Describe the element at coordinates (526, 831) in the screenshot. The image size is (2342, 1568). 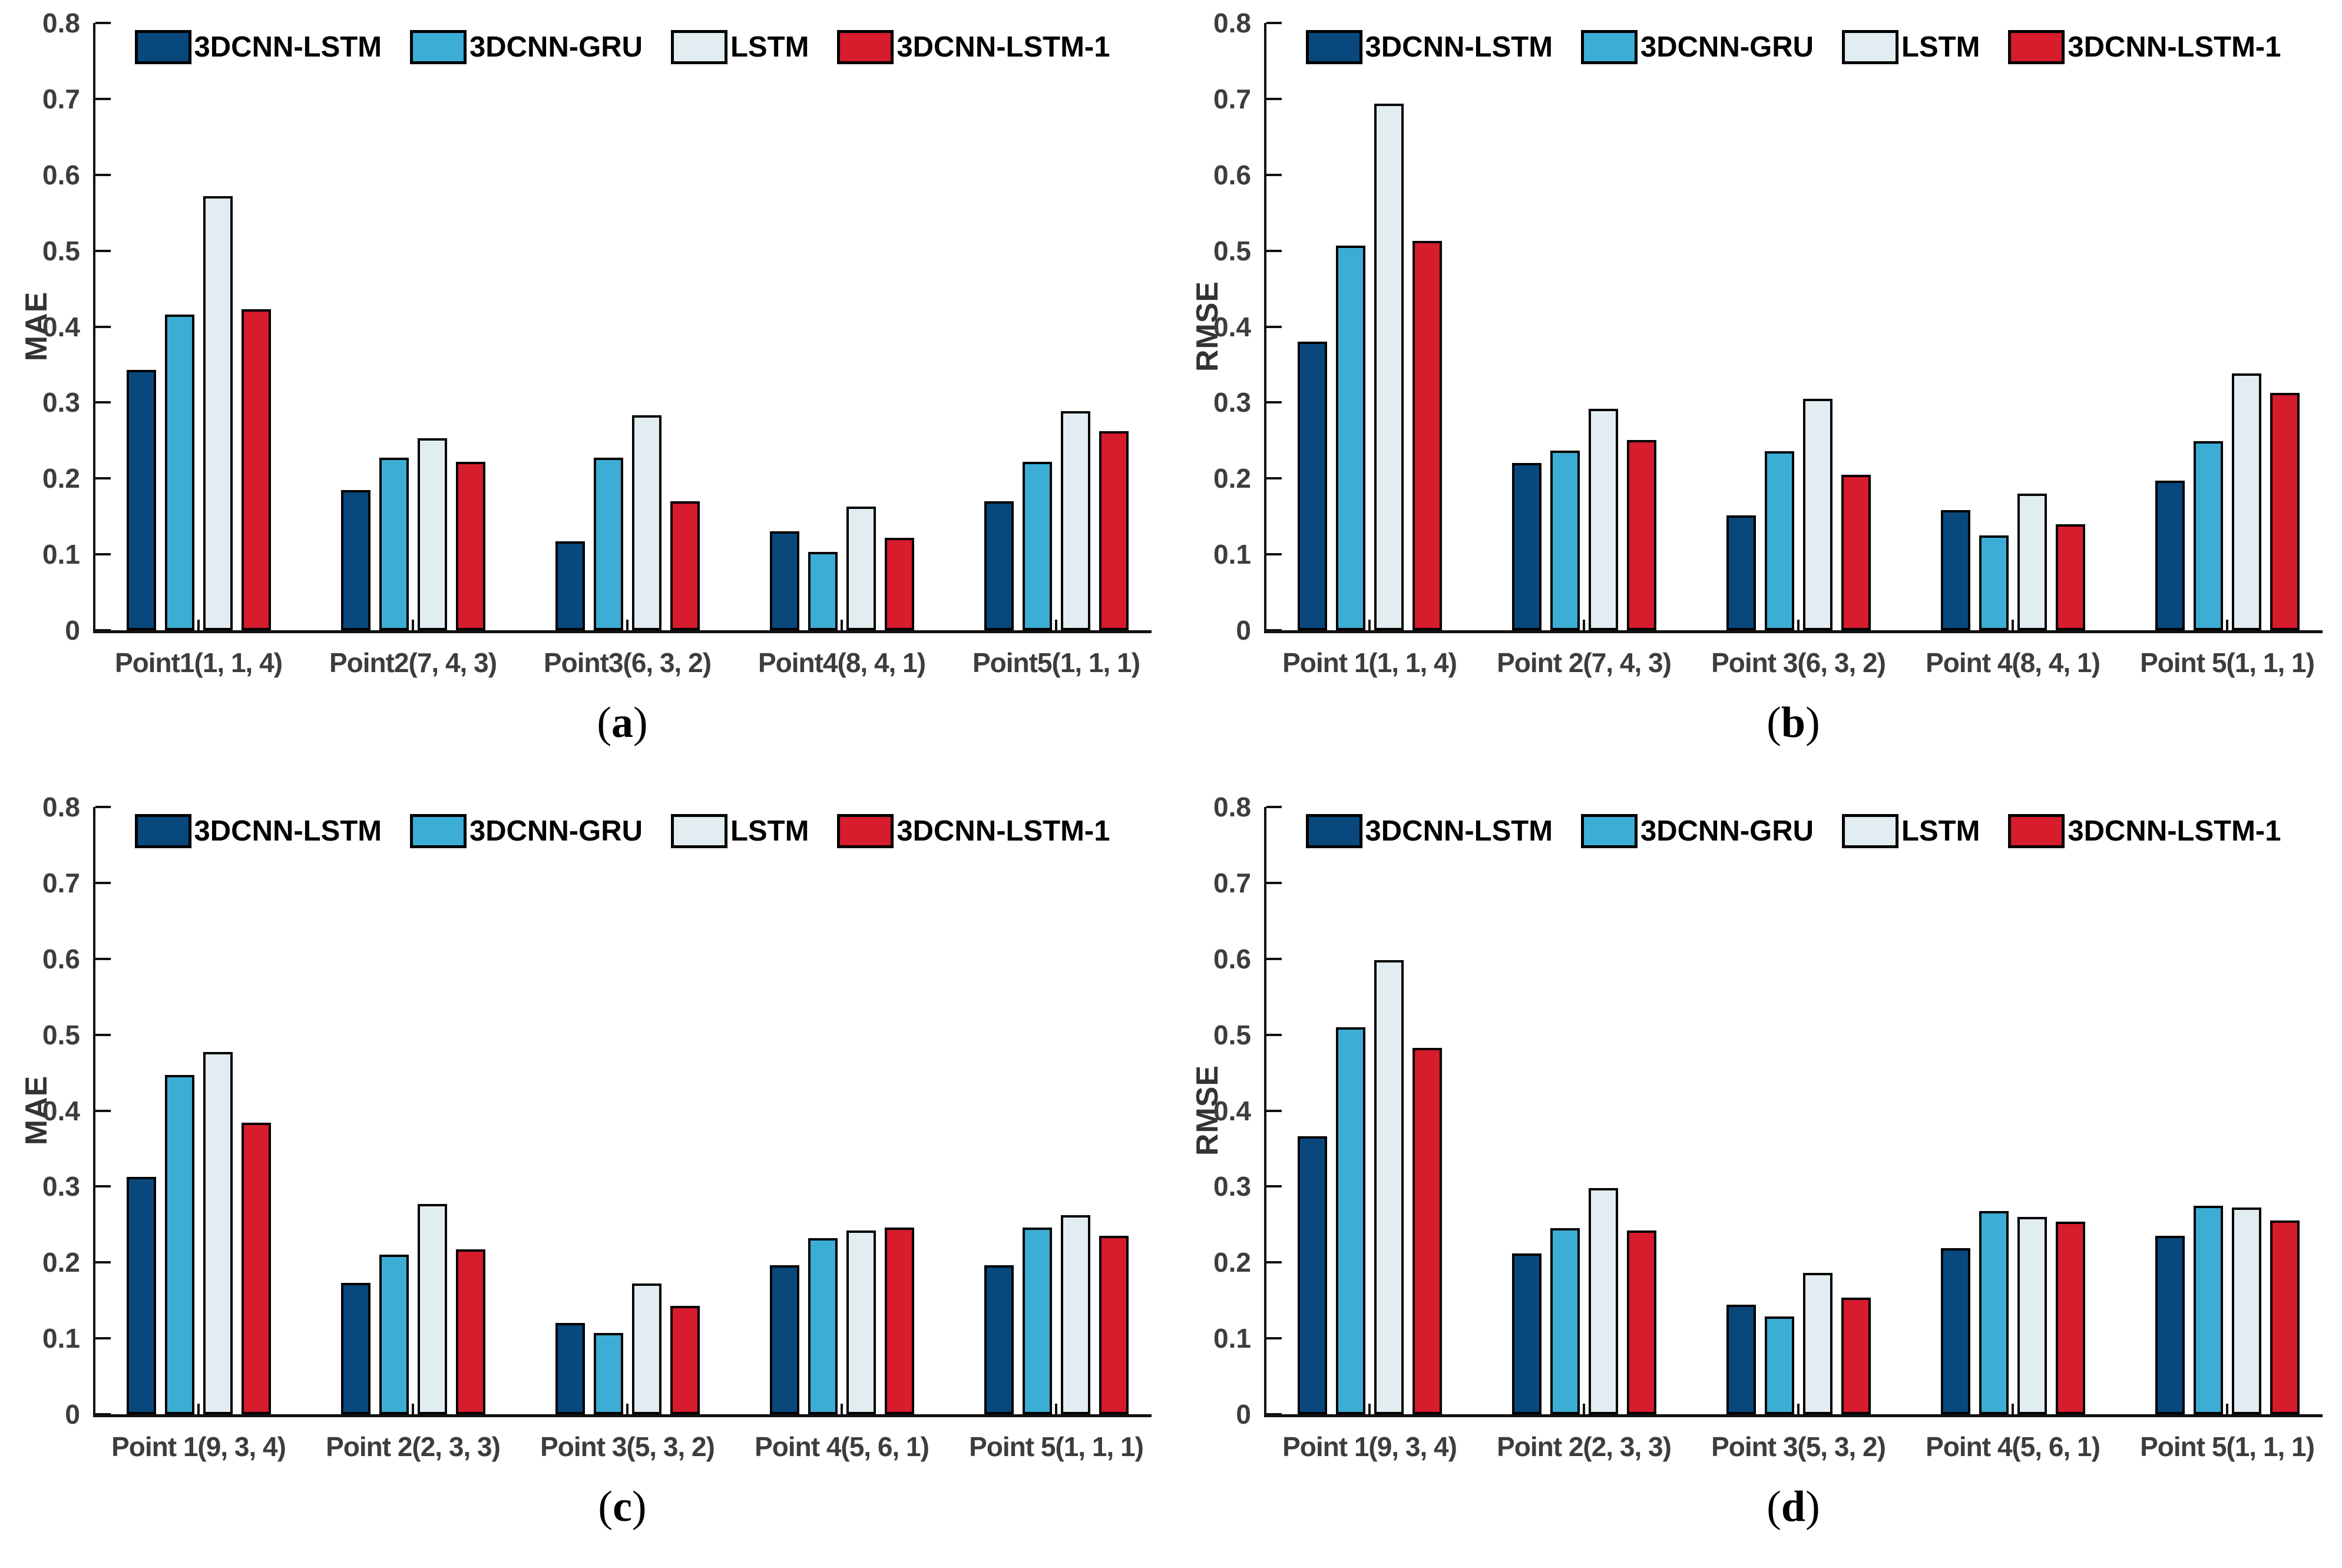
I see `legend-item: 3DCNN-GRU` at that location.